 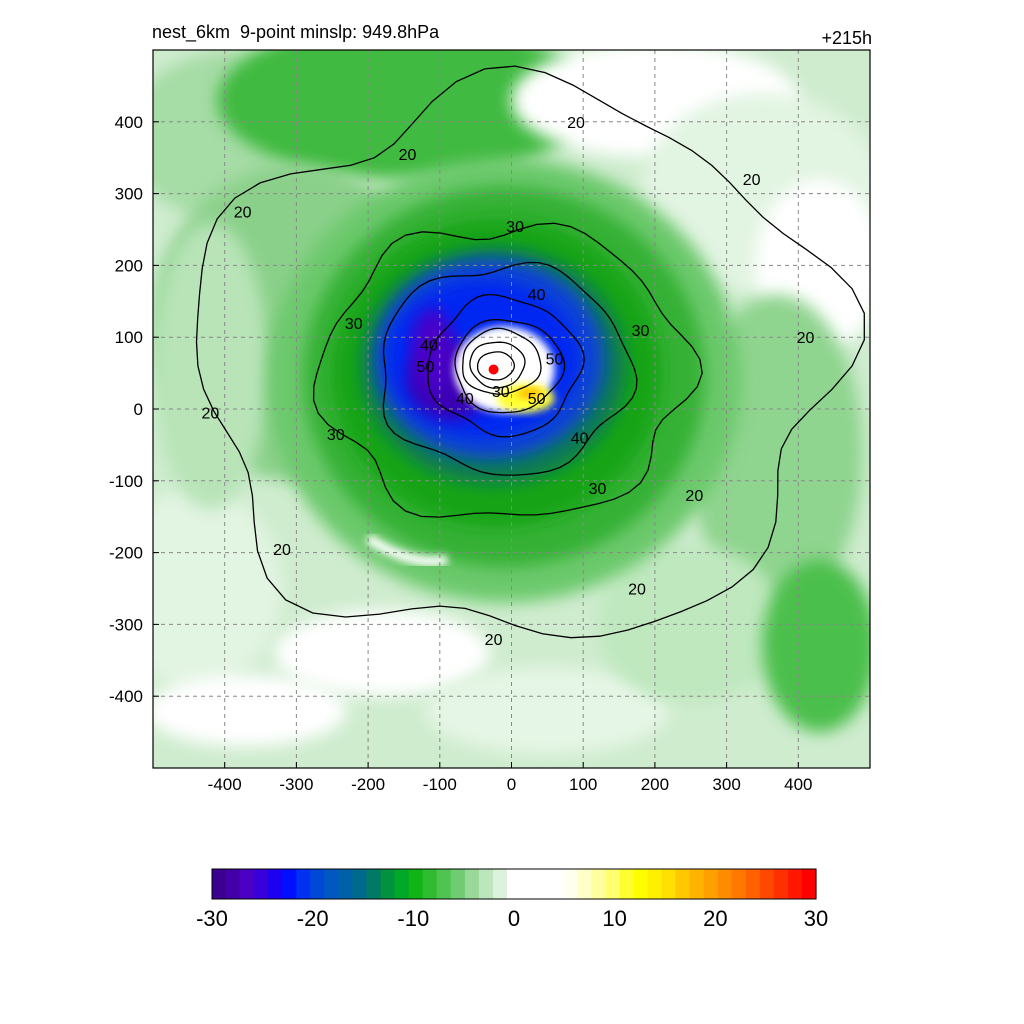 I want to click on y-tick-label: -200, so click(x=126, y=553).